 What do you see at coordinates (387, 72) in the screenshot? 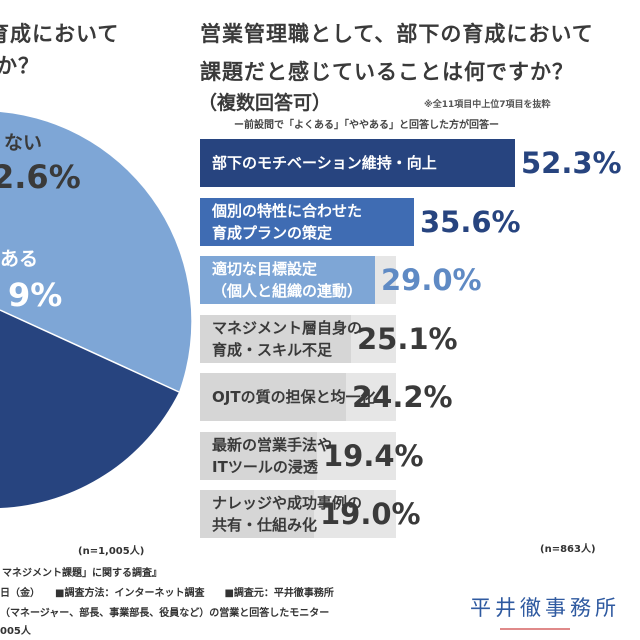
I see `chart-title-line-2: 課題だと感じていることは何ですか？` at bounding box center [387, 72].